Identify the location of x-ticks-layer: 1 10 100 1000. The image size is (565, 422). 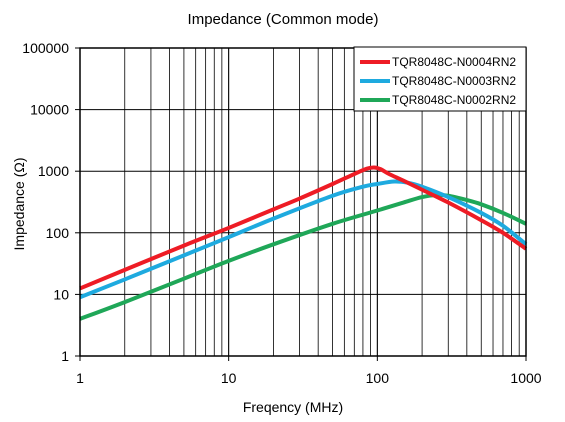
(309, 371).